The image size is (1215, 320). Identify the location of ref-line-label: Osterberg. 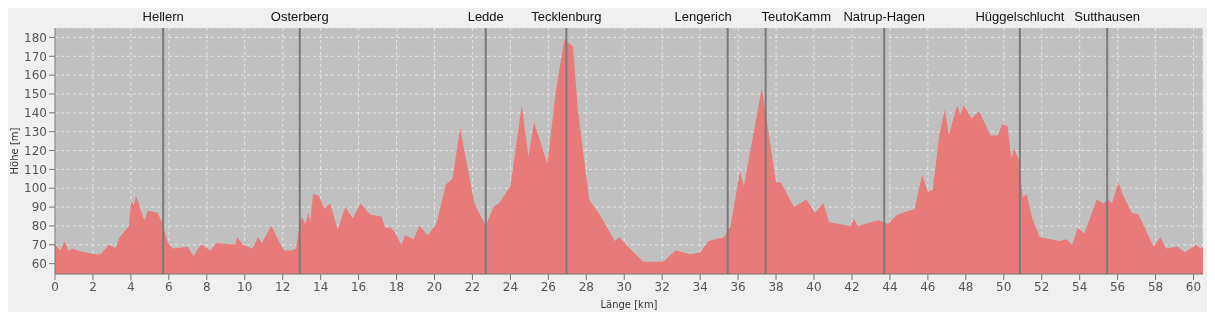
(299, 16).